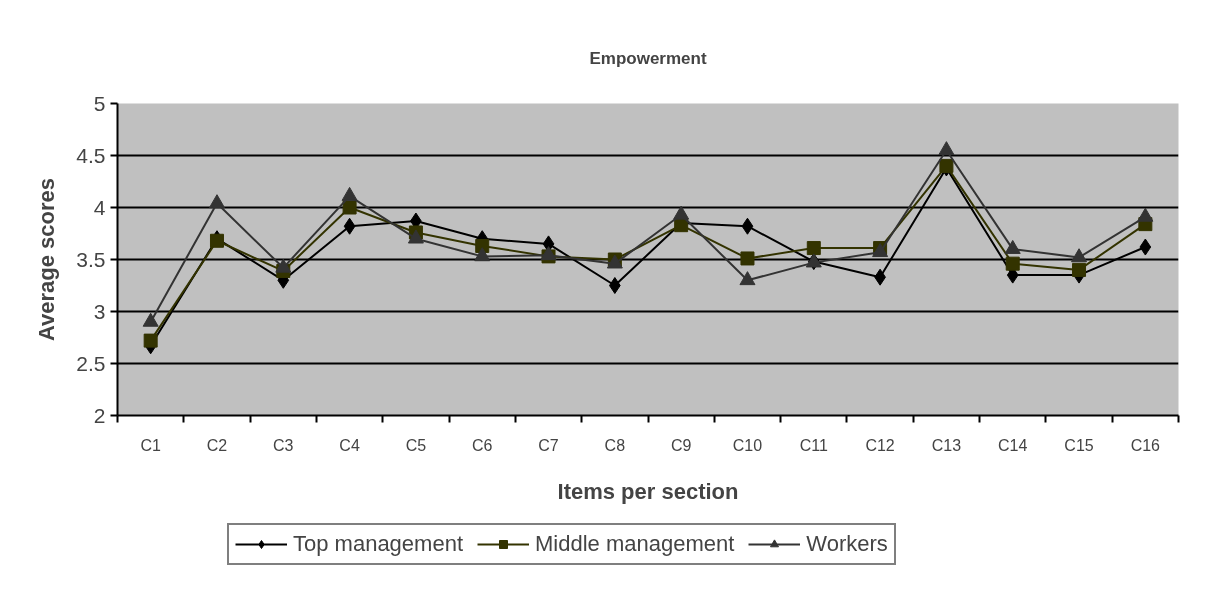 The height and width of the screenshot is (599, 1211). Describe the element at coordinates (378, 544) in the screenshot. I see `legend-label: Top management` at that location.